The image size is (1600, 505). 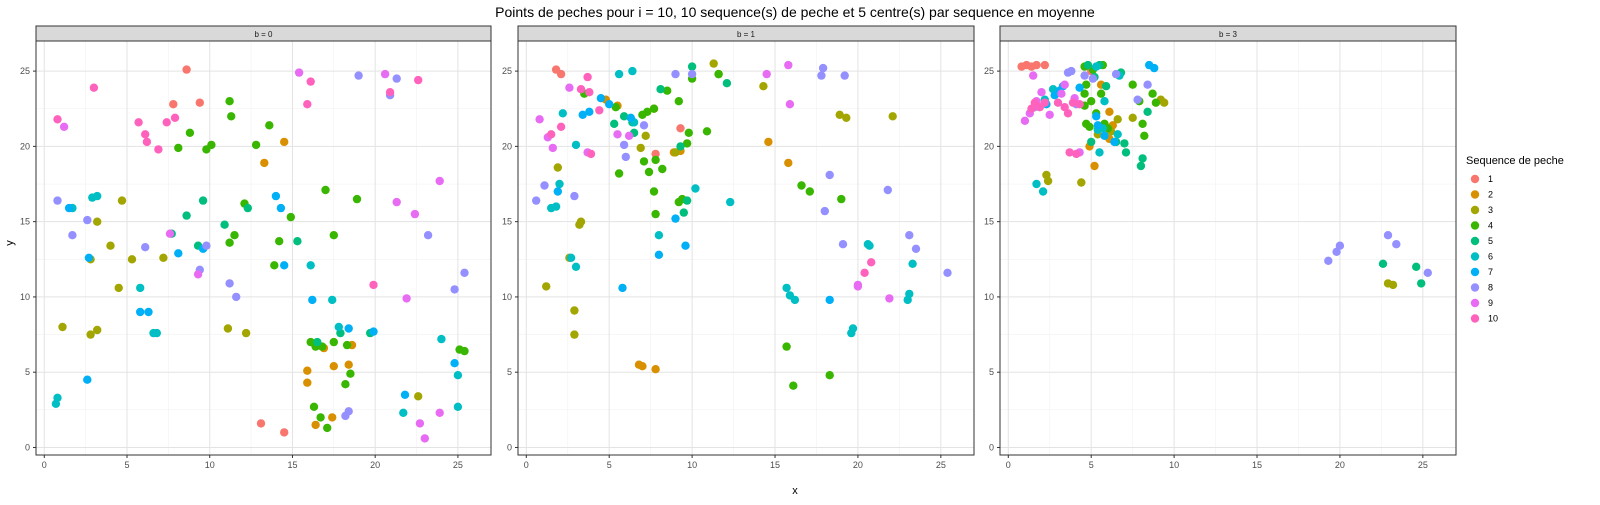 What do you see at coordinates (1475, 303) in the screenshot?
I see `legend-key` at bounding box center [1475, 303].